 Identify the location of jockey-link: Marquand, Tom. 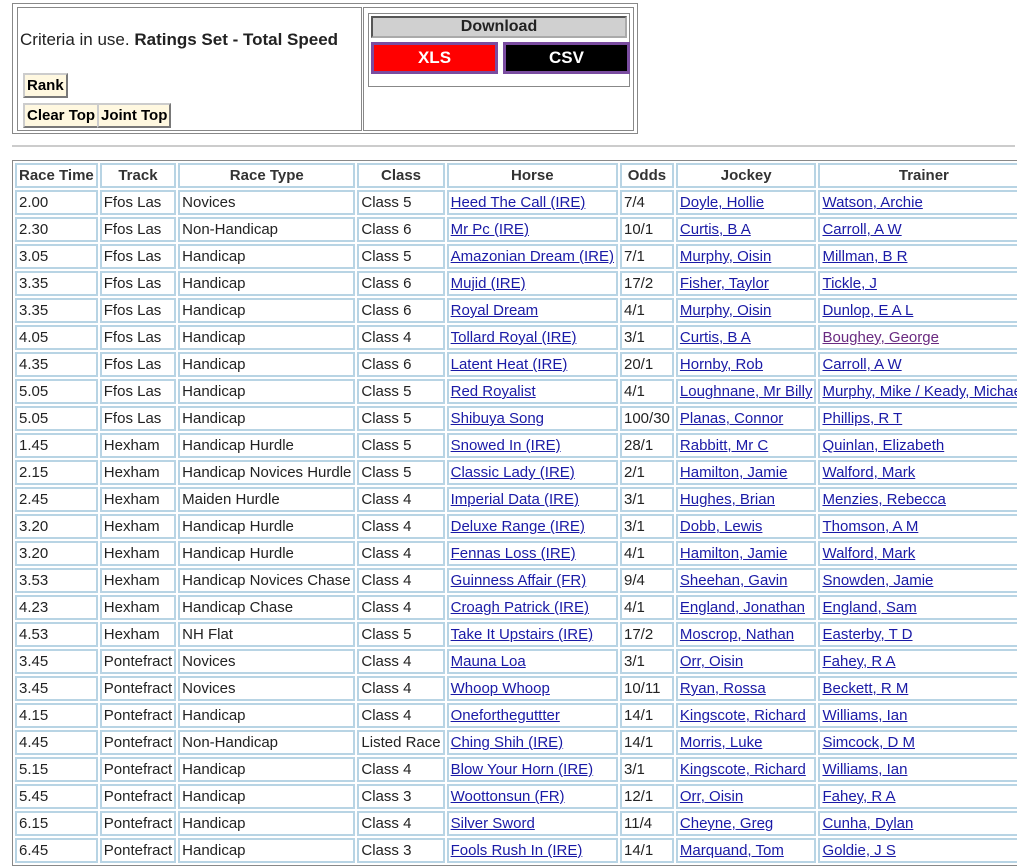
(731, 850).